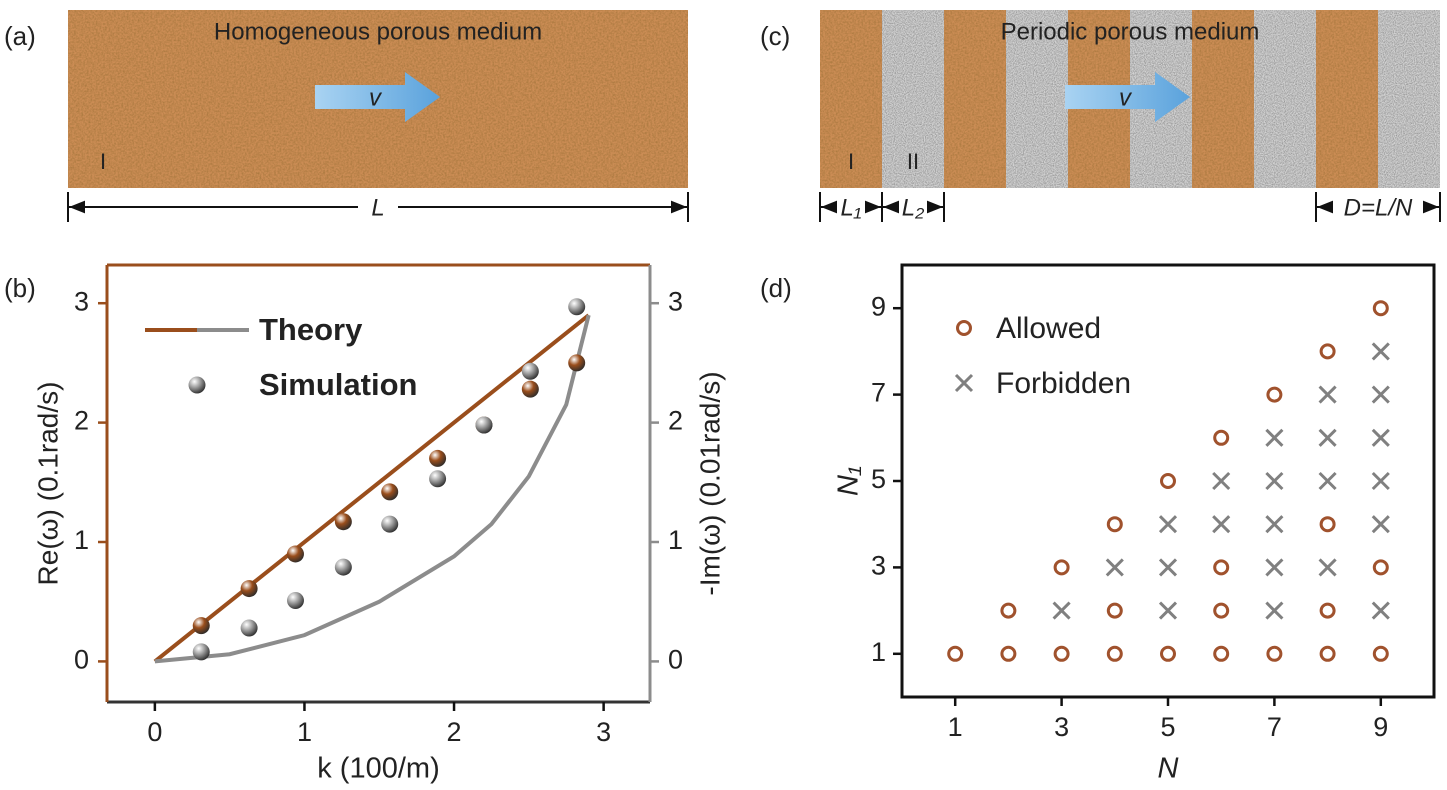 The width and height of the screenshot is (1447, 790). What do you see at coordinates (154, 732) in the screenshot?
I see `x-tick-label: 0` at bounding box center [154, 732].